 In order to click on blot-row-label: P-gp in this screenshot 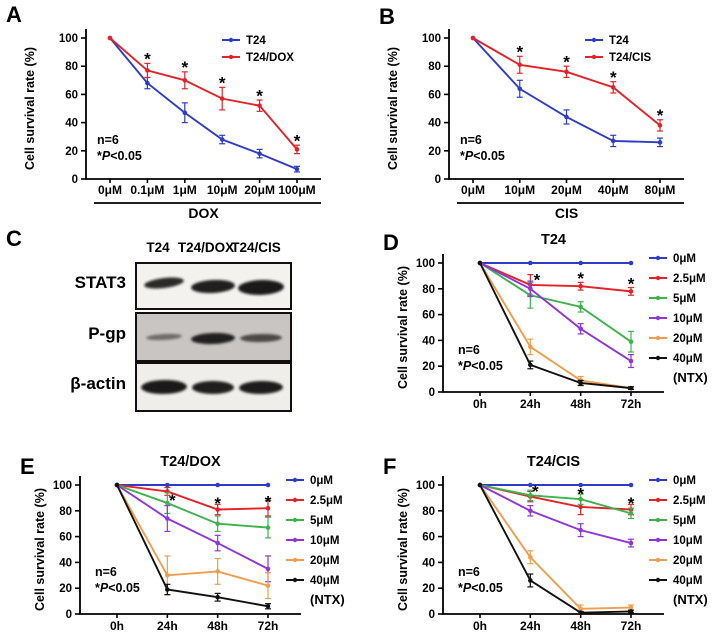, I will do `click(107, 333)`.